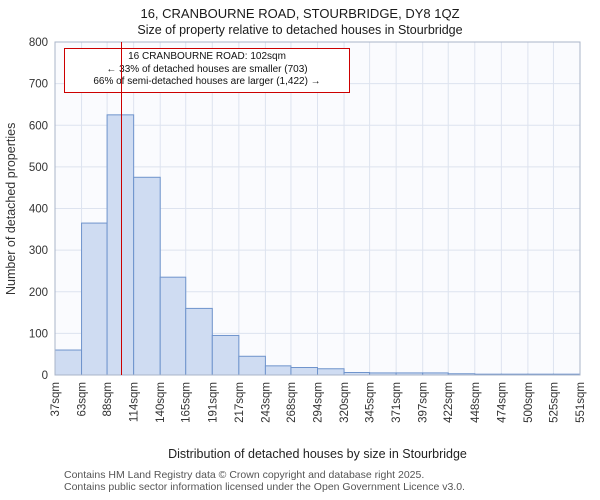 The height and width of the screenshot is (500, 600). I want to click on x-tick-label: 191sqm, so click(213, 402).